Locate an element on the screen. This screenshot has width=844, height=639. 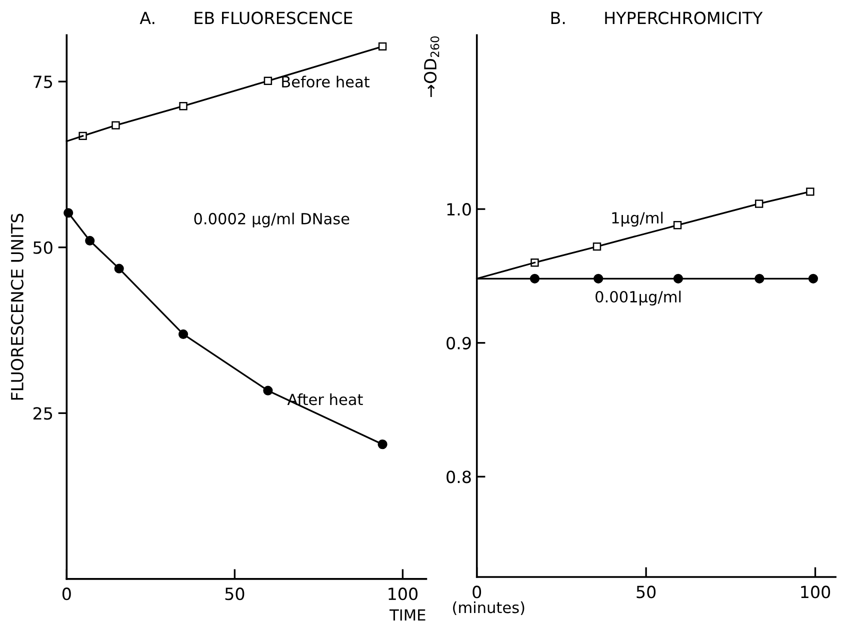
x-axis-title: (minutes) is located at coordinates (488, 608).